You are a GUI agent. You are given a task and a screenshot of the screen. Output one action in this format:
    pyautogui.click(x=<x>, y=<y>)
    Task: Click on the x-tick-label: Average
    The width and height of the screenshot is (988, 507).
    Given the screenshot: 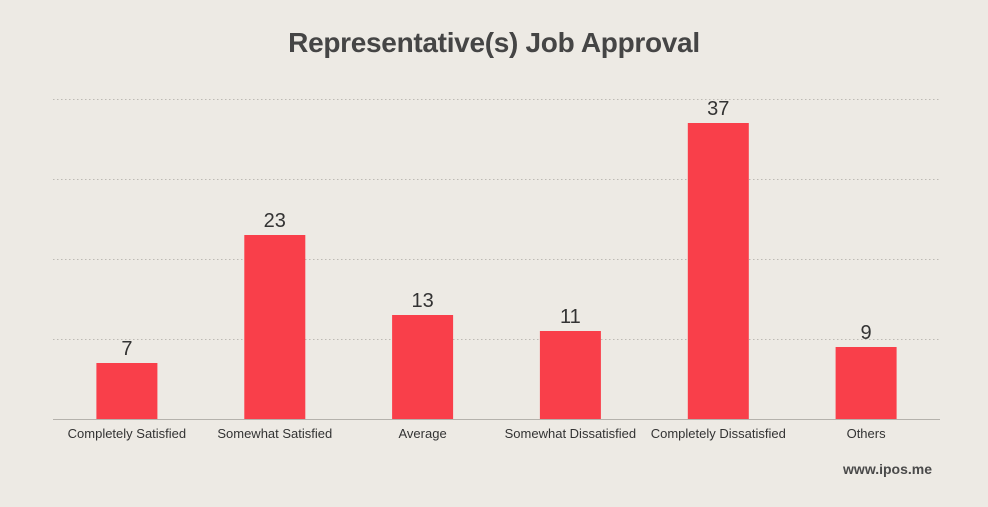 What is the action you would take?
    pyautogui.click(x=423, y=433)
    